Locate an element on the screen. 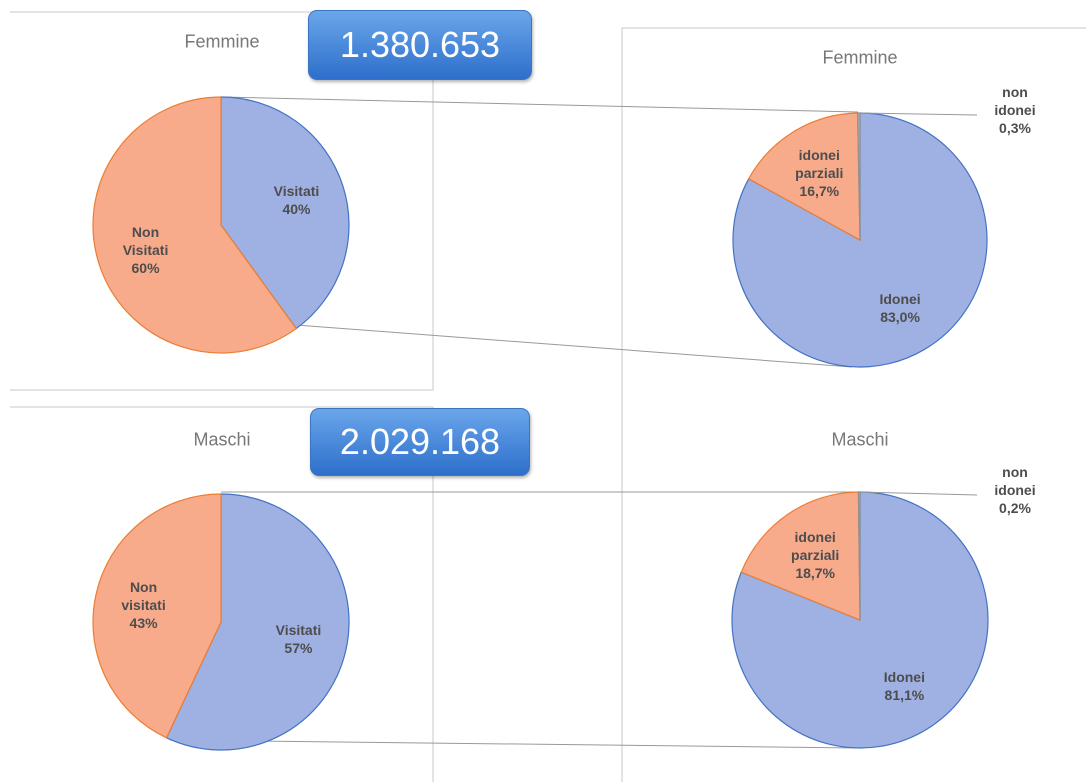 This screenshot has height=782, width=1086. label-value: 18,7% is located at coordinates (815, 572).